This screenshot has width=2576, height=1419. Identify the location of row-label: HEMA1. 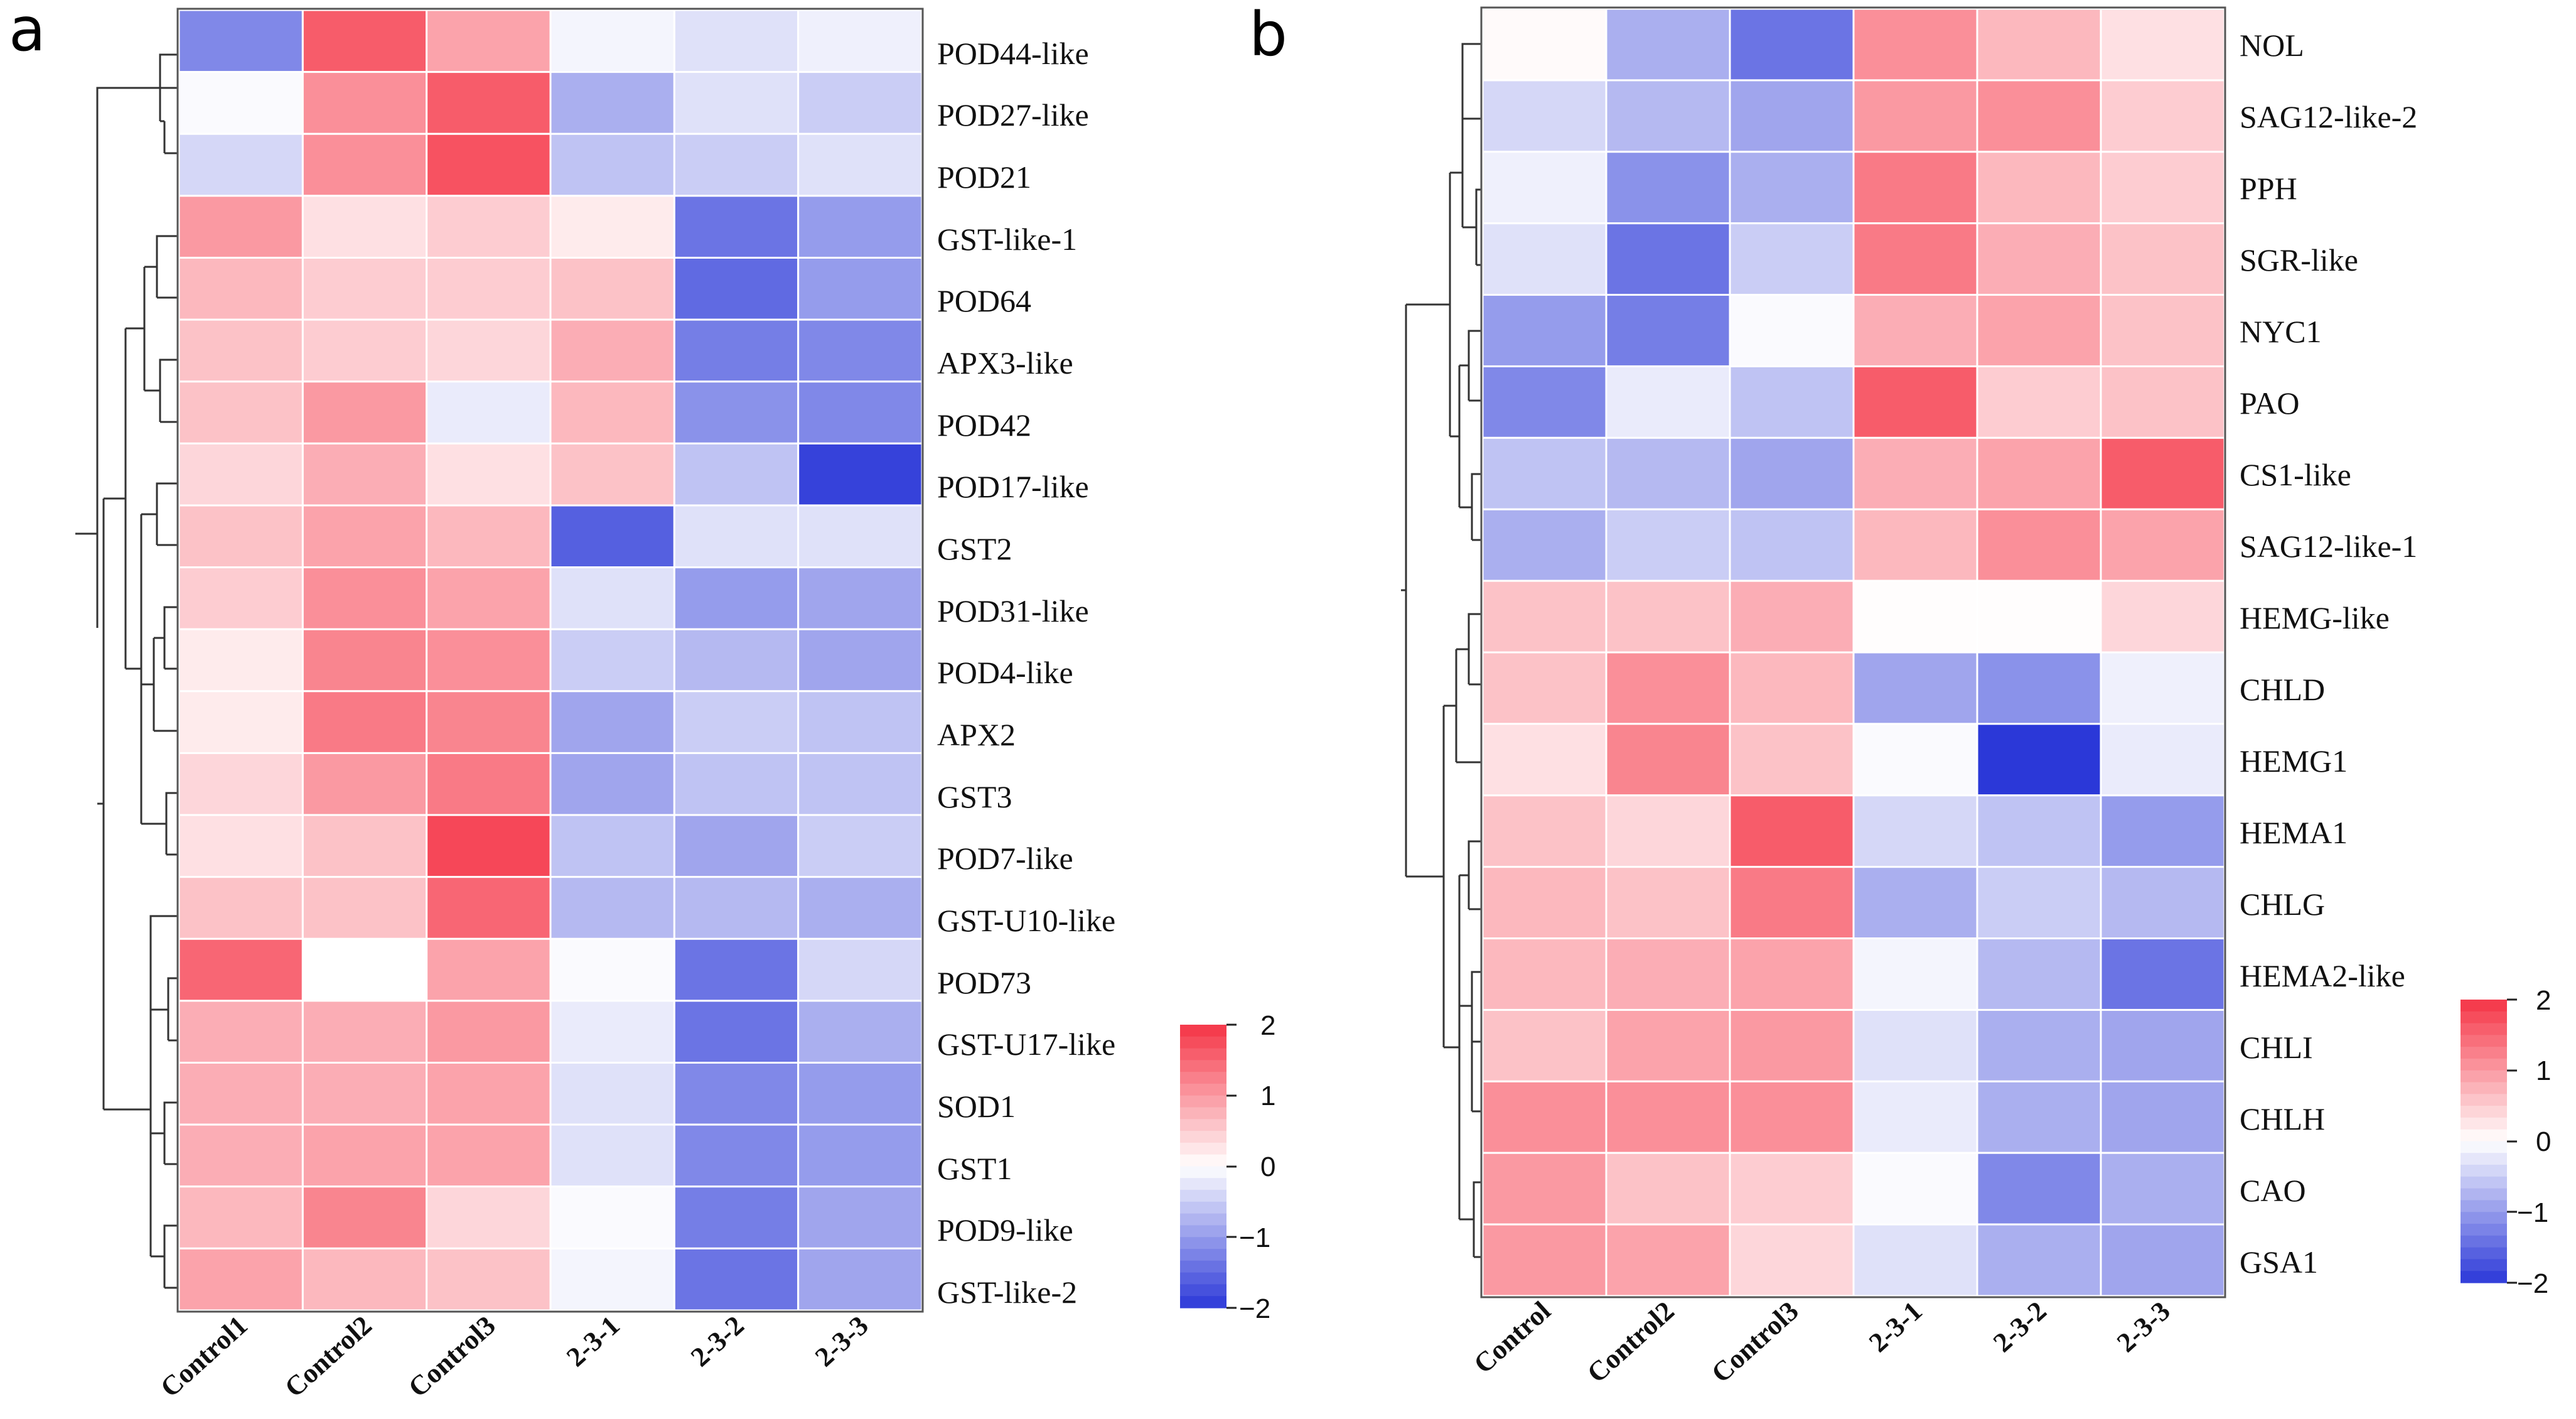
(2294, 832).